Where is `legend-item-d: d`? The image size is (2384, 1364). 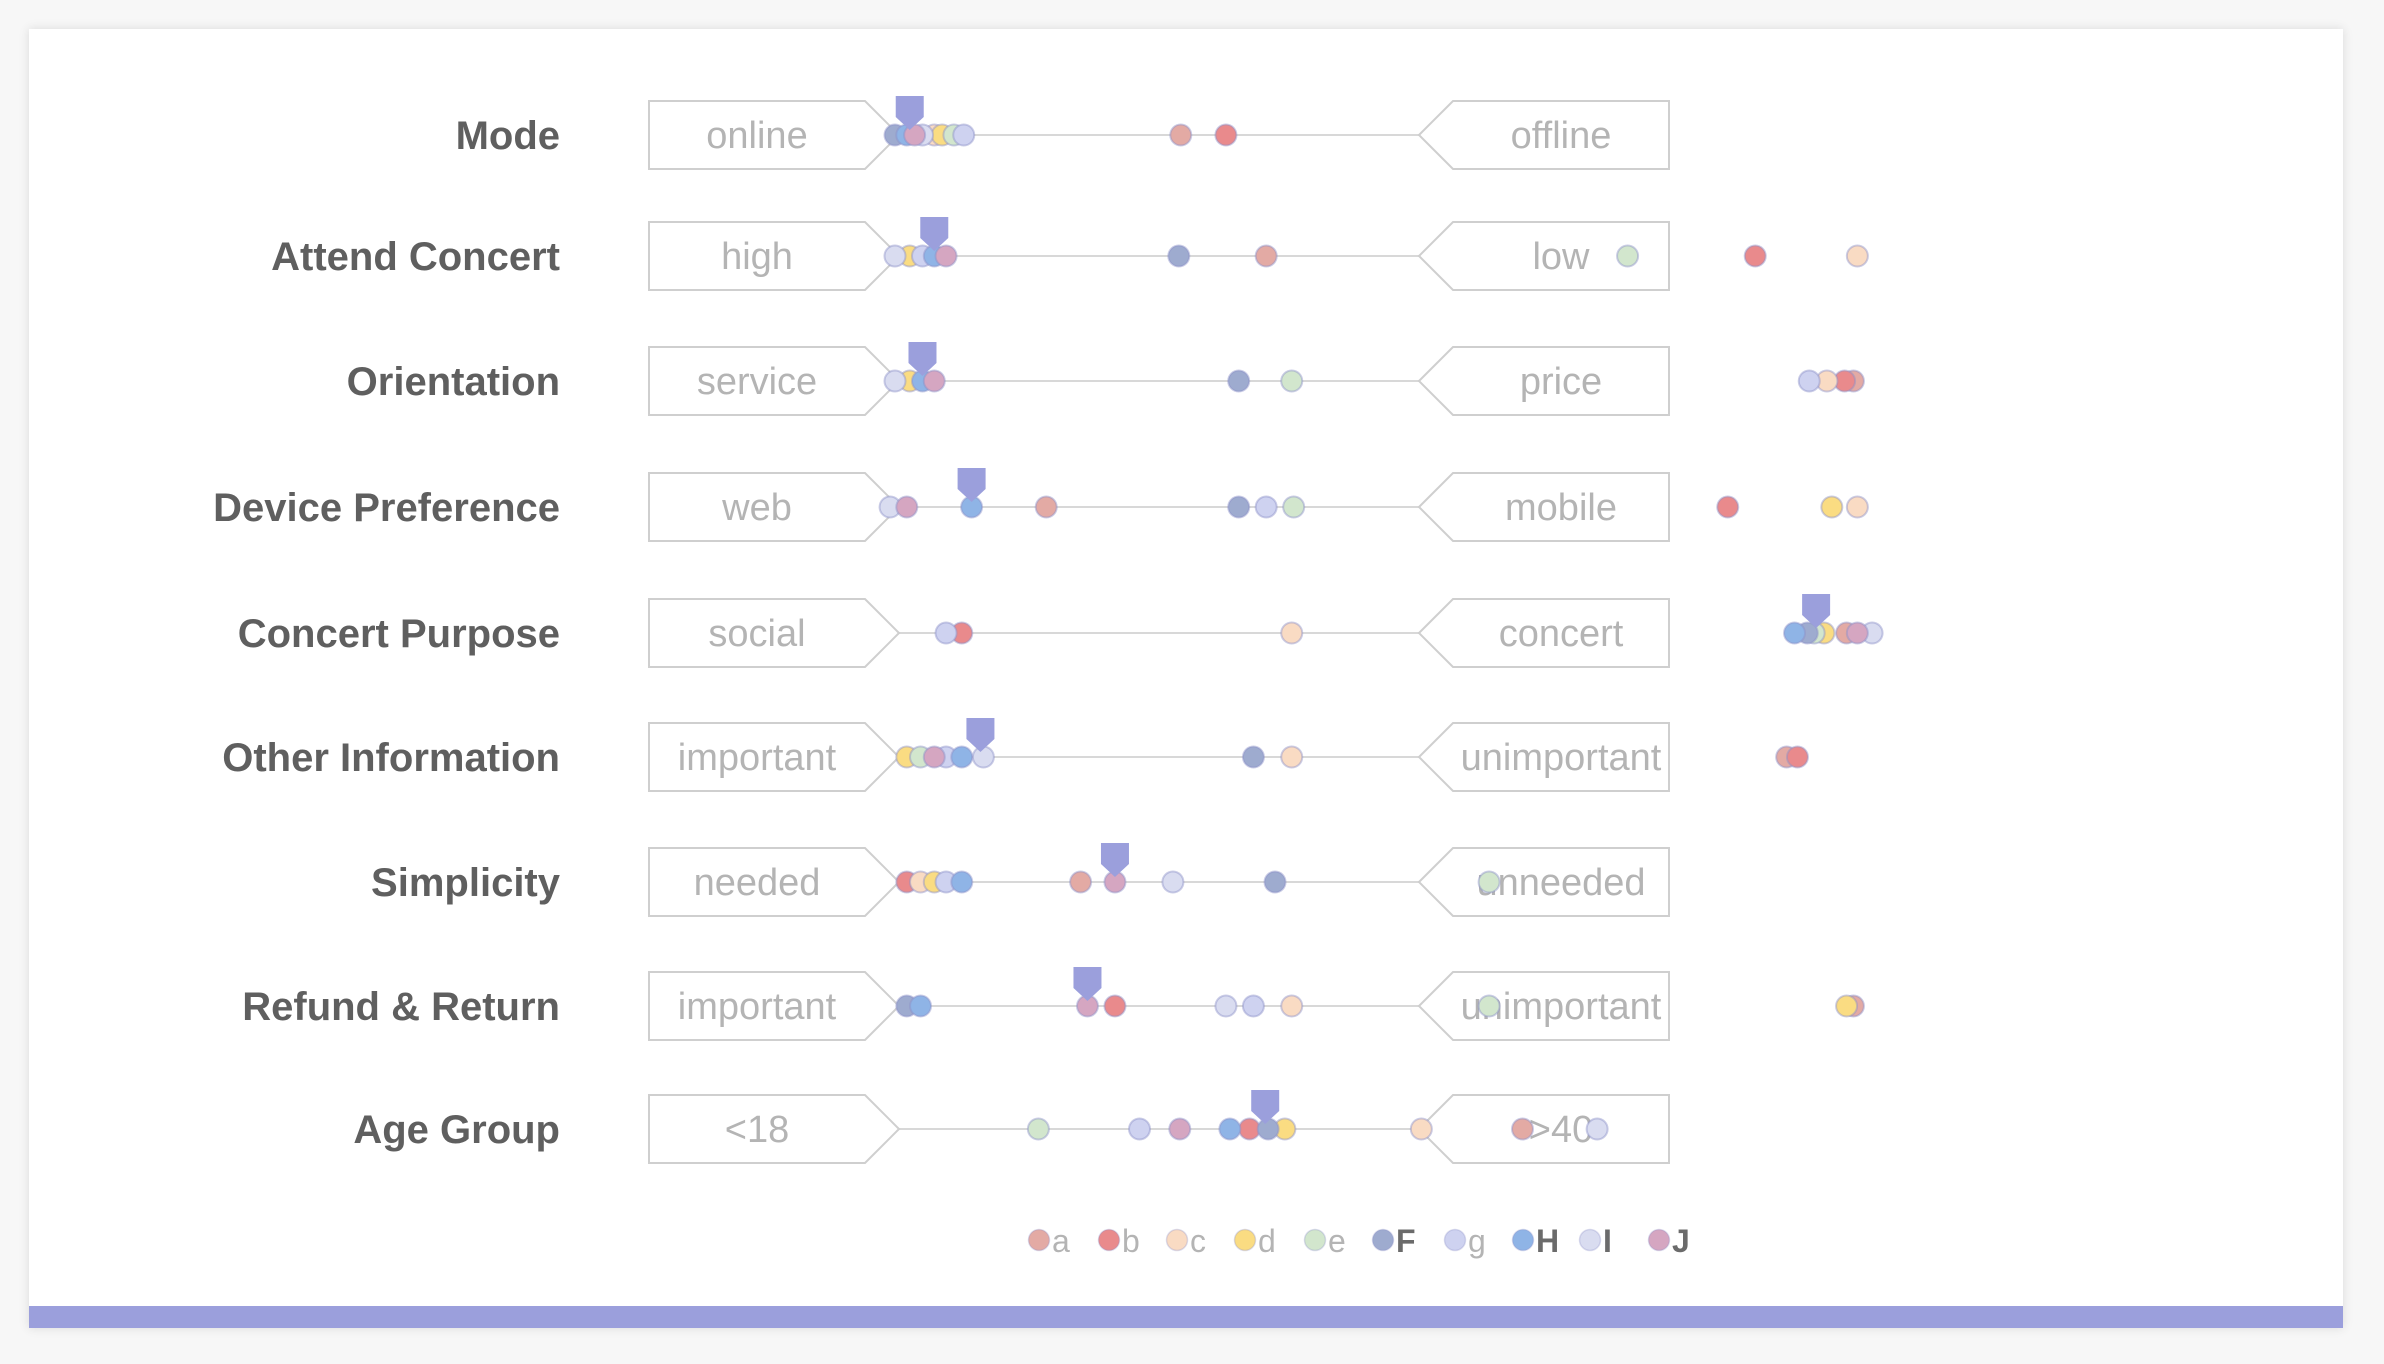 legend-item-d: d is located at coordinates (1254, 1241).